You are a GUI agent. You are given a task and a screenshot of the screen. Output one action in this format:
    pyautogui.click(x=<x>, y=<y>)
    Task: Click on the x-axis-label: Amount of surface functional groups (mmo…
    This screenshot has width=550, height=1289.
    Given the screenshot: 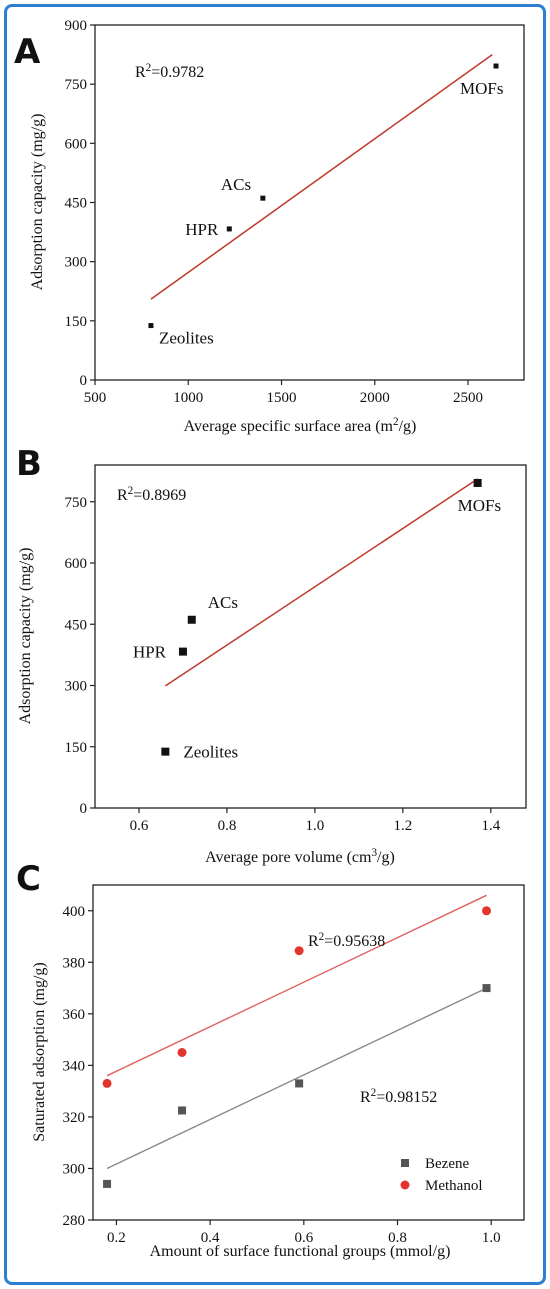 What is the action you would take?
    pyautogui.click(x=300, y=1251)
    